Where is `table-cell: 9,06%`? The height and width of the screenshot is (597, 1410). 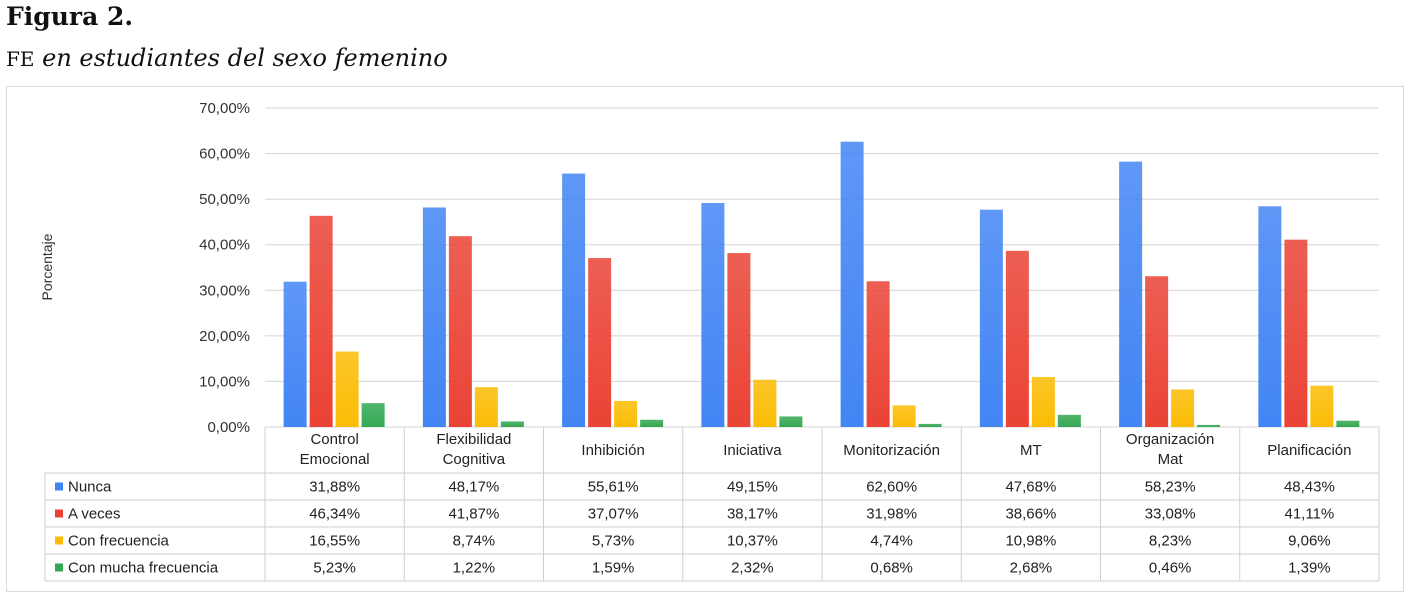
table-cell: 9,06% is located at coordinates (1309, 541).